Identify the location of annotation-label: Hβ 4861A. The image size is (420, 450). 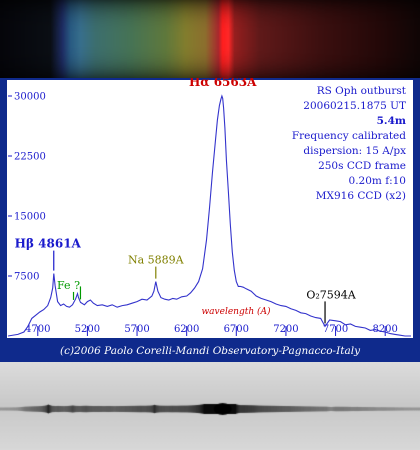
(48, 244).